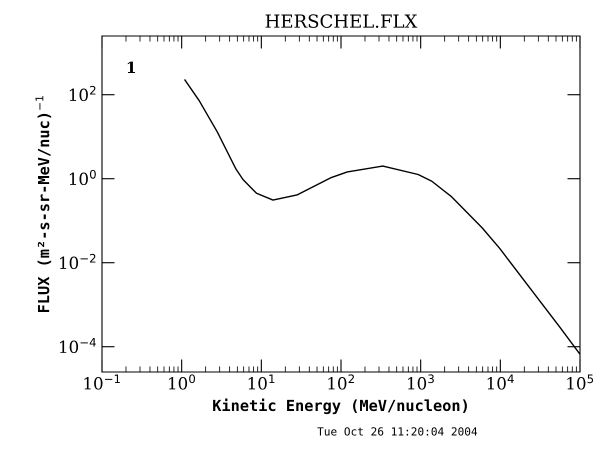 This screenshot has height=456, width=604. Describe the element at coordinates (182, 382) in the screenshot. I see `x-tick-label: 10$^{0}$` at that location.